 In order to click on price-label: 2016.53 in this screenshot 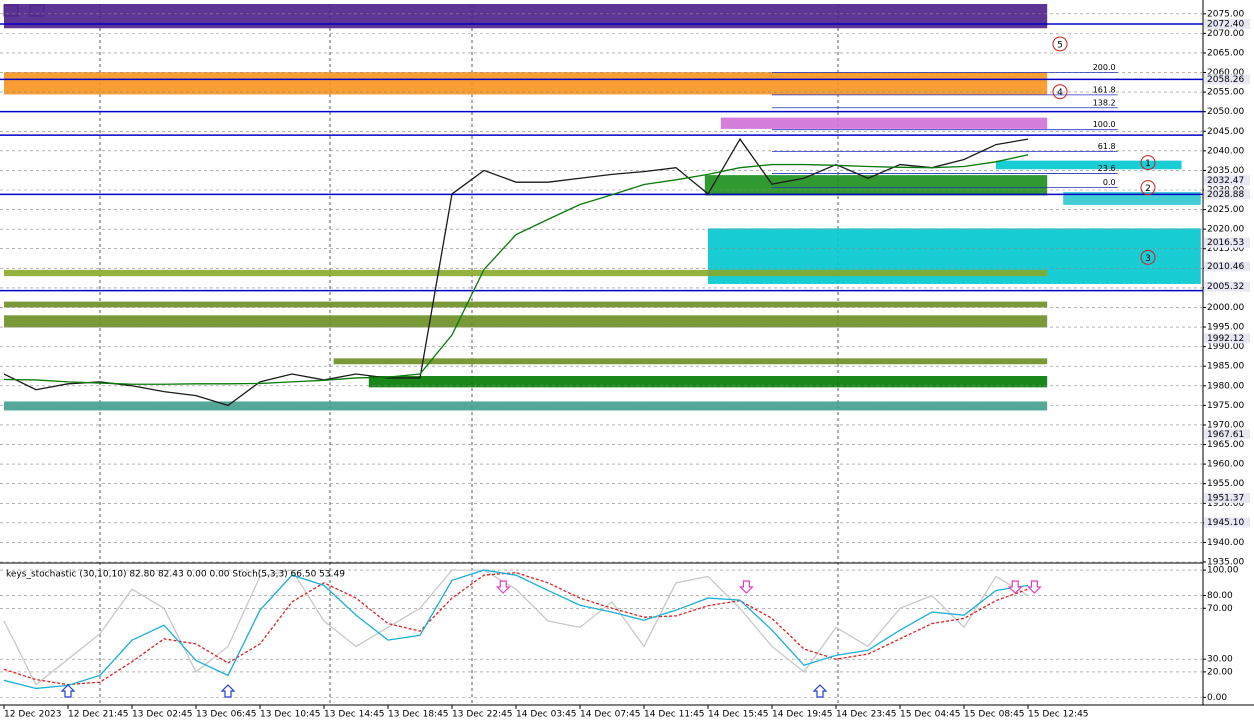, I will do `click(1225, 243)`.